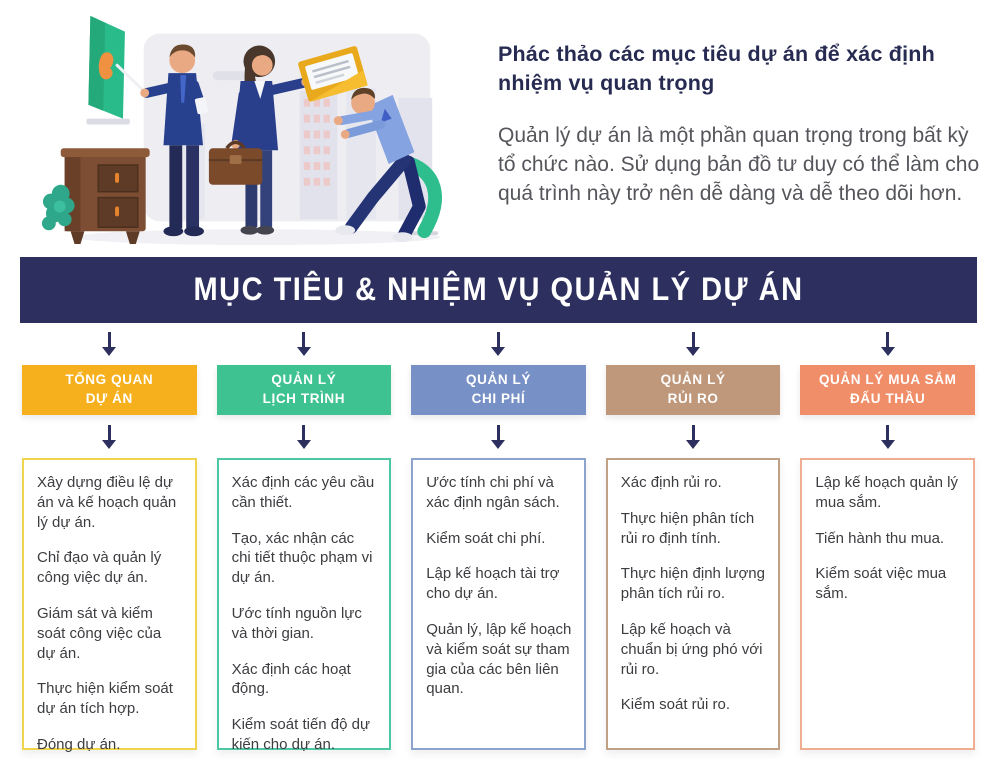  I want to click on briefcase-graphic, so click(235, 162).